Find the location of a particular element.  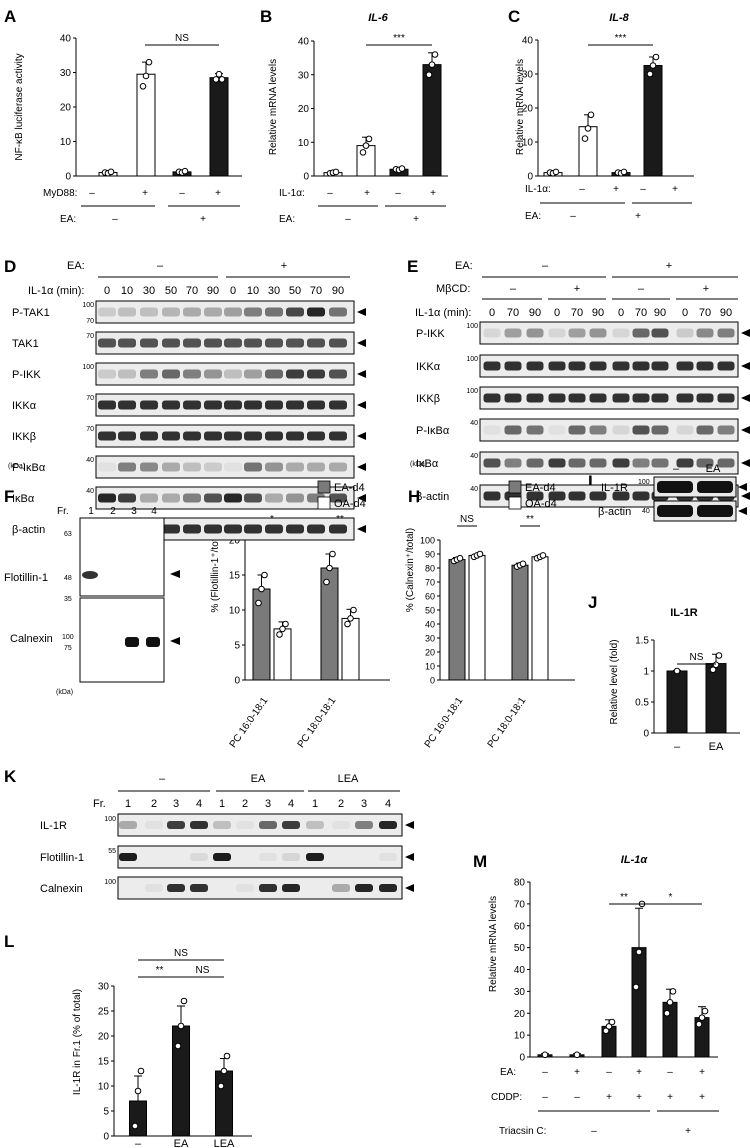

lane-label: 0 is located at coordinates (685, 313).